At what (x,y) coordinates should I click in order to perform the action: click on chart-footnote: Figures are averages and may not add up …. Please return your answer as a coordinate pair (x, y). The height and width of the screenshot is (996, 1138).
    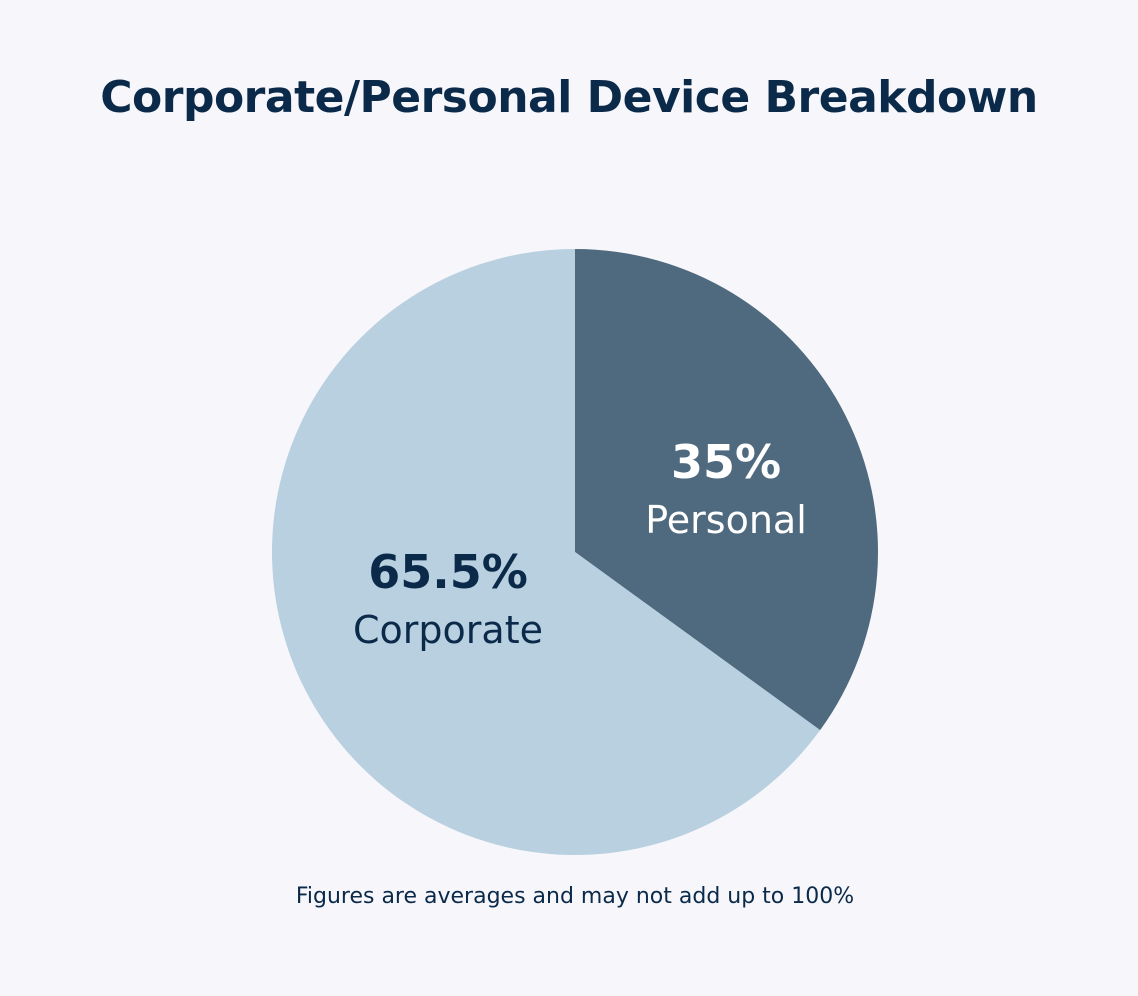
    Looking at the image, I should click on (575, 896).